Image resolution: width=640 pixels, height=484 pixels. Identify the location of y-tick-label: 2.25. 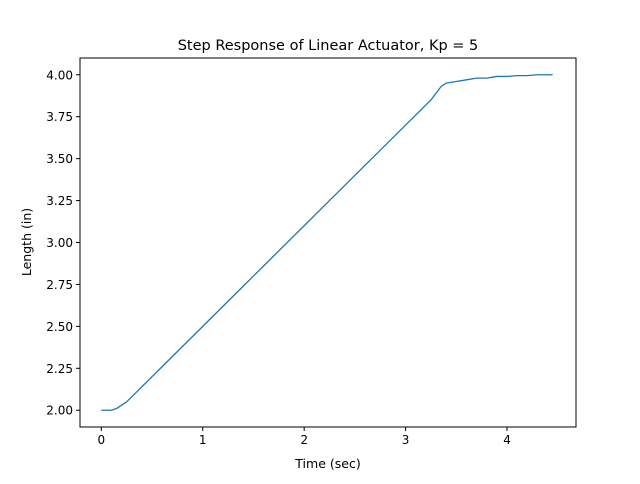
(59, 369).